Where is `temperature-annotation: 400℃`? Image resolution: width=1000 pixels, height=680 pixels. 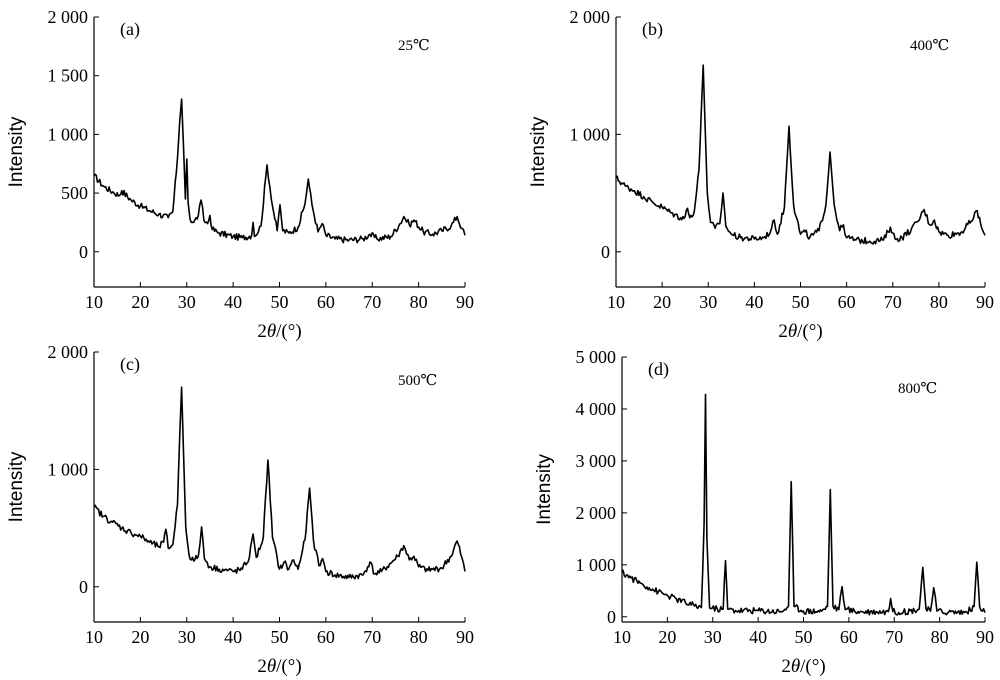
temperature-annotation: 400℃ is located at coordinates (929, 46).